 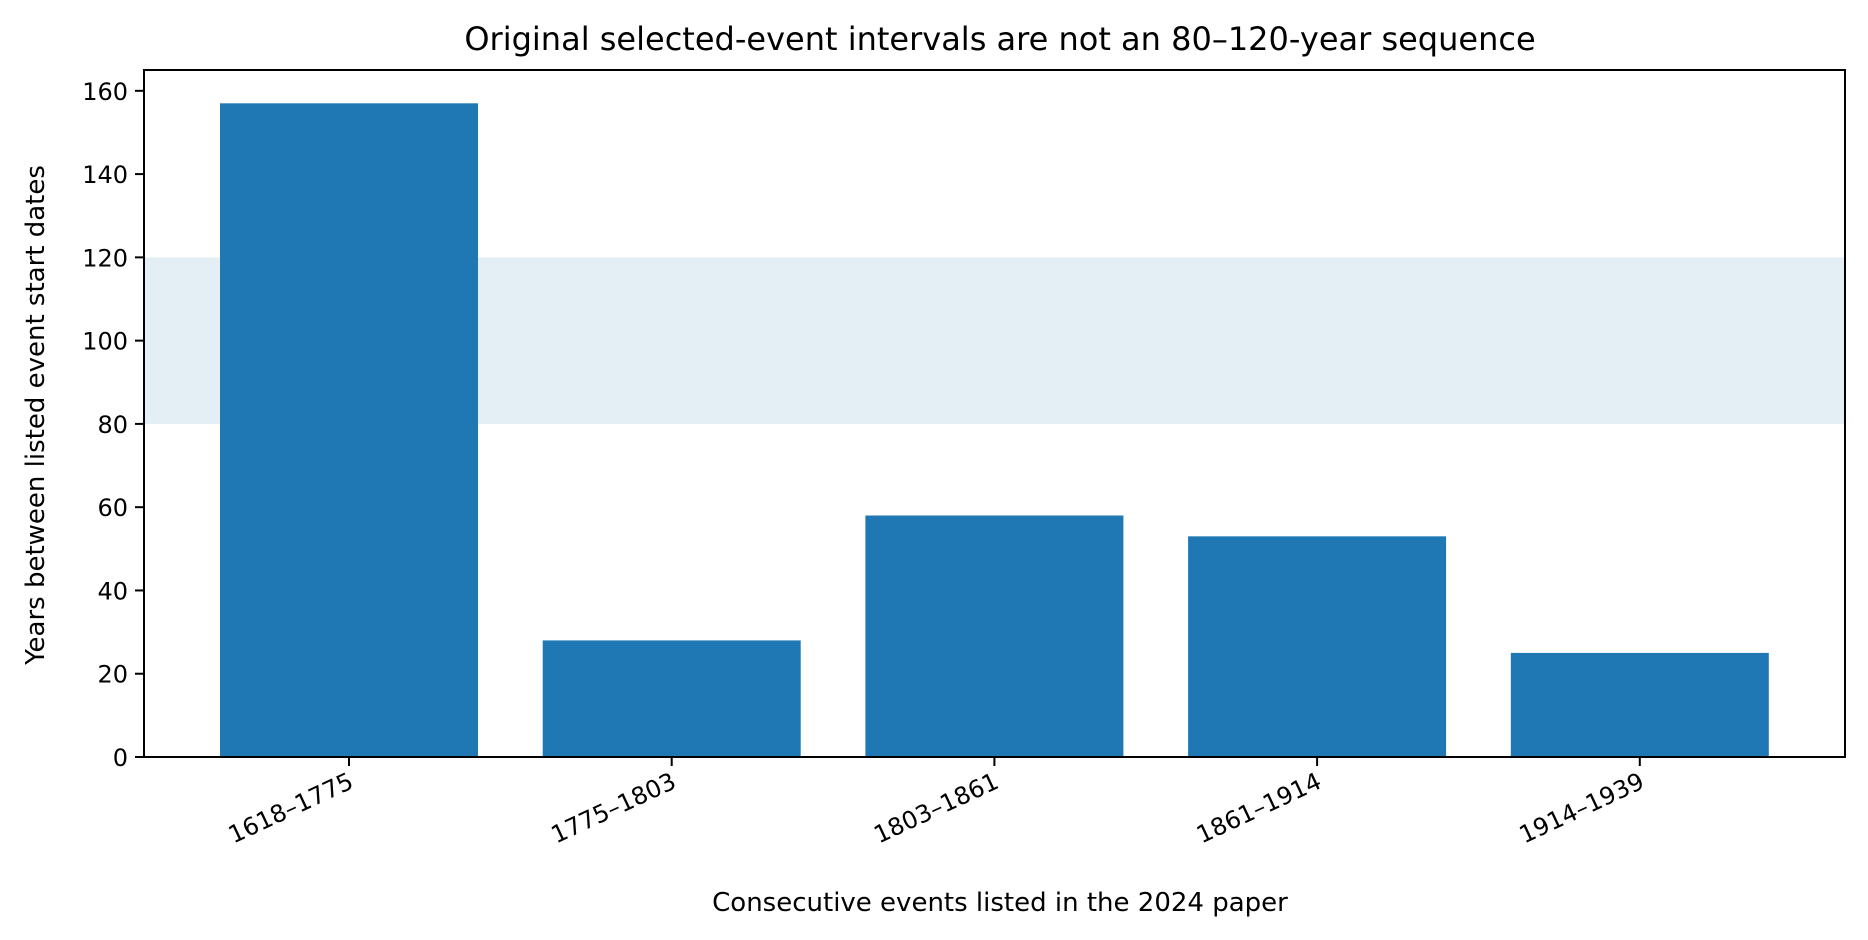 I want to click on y-tick-label: 100, so click(x=105, y=342).